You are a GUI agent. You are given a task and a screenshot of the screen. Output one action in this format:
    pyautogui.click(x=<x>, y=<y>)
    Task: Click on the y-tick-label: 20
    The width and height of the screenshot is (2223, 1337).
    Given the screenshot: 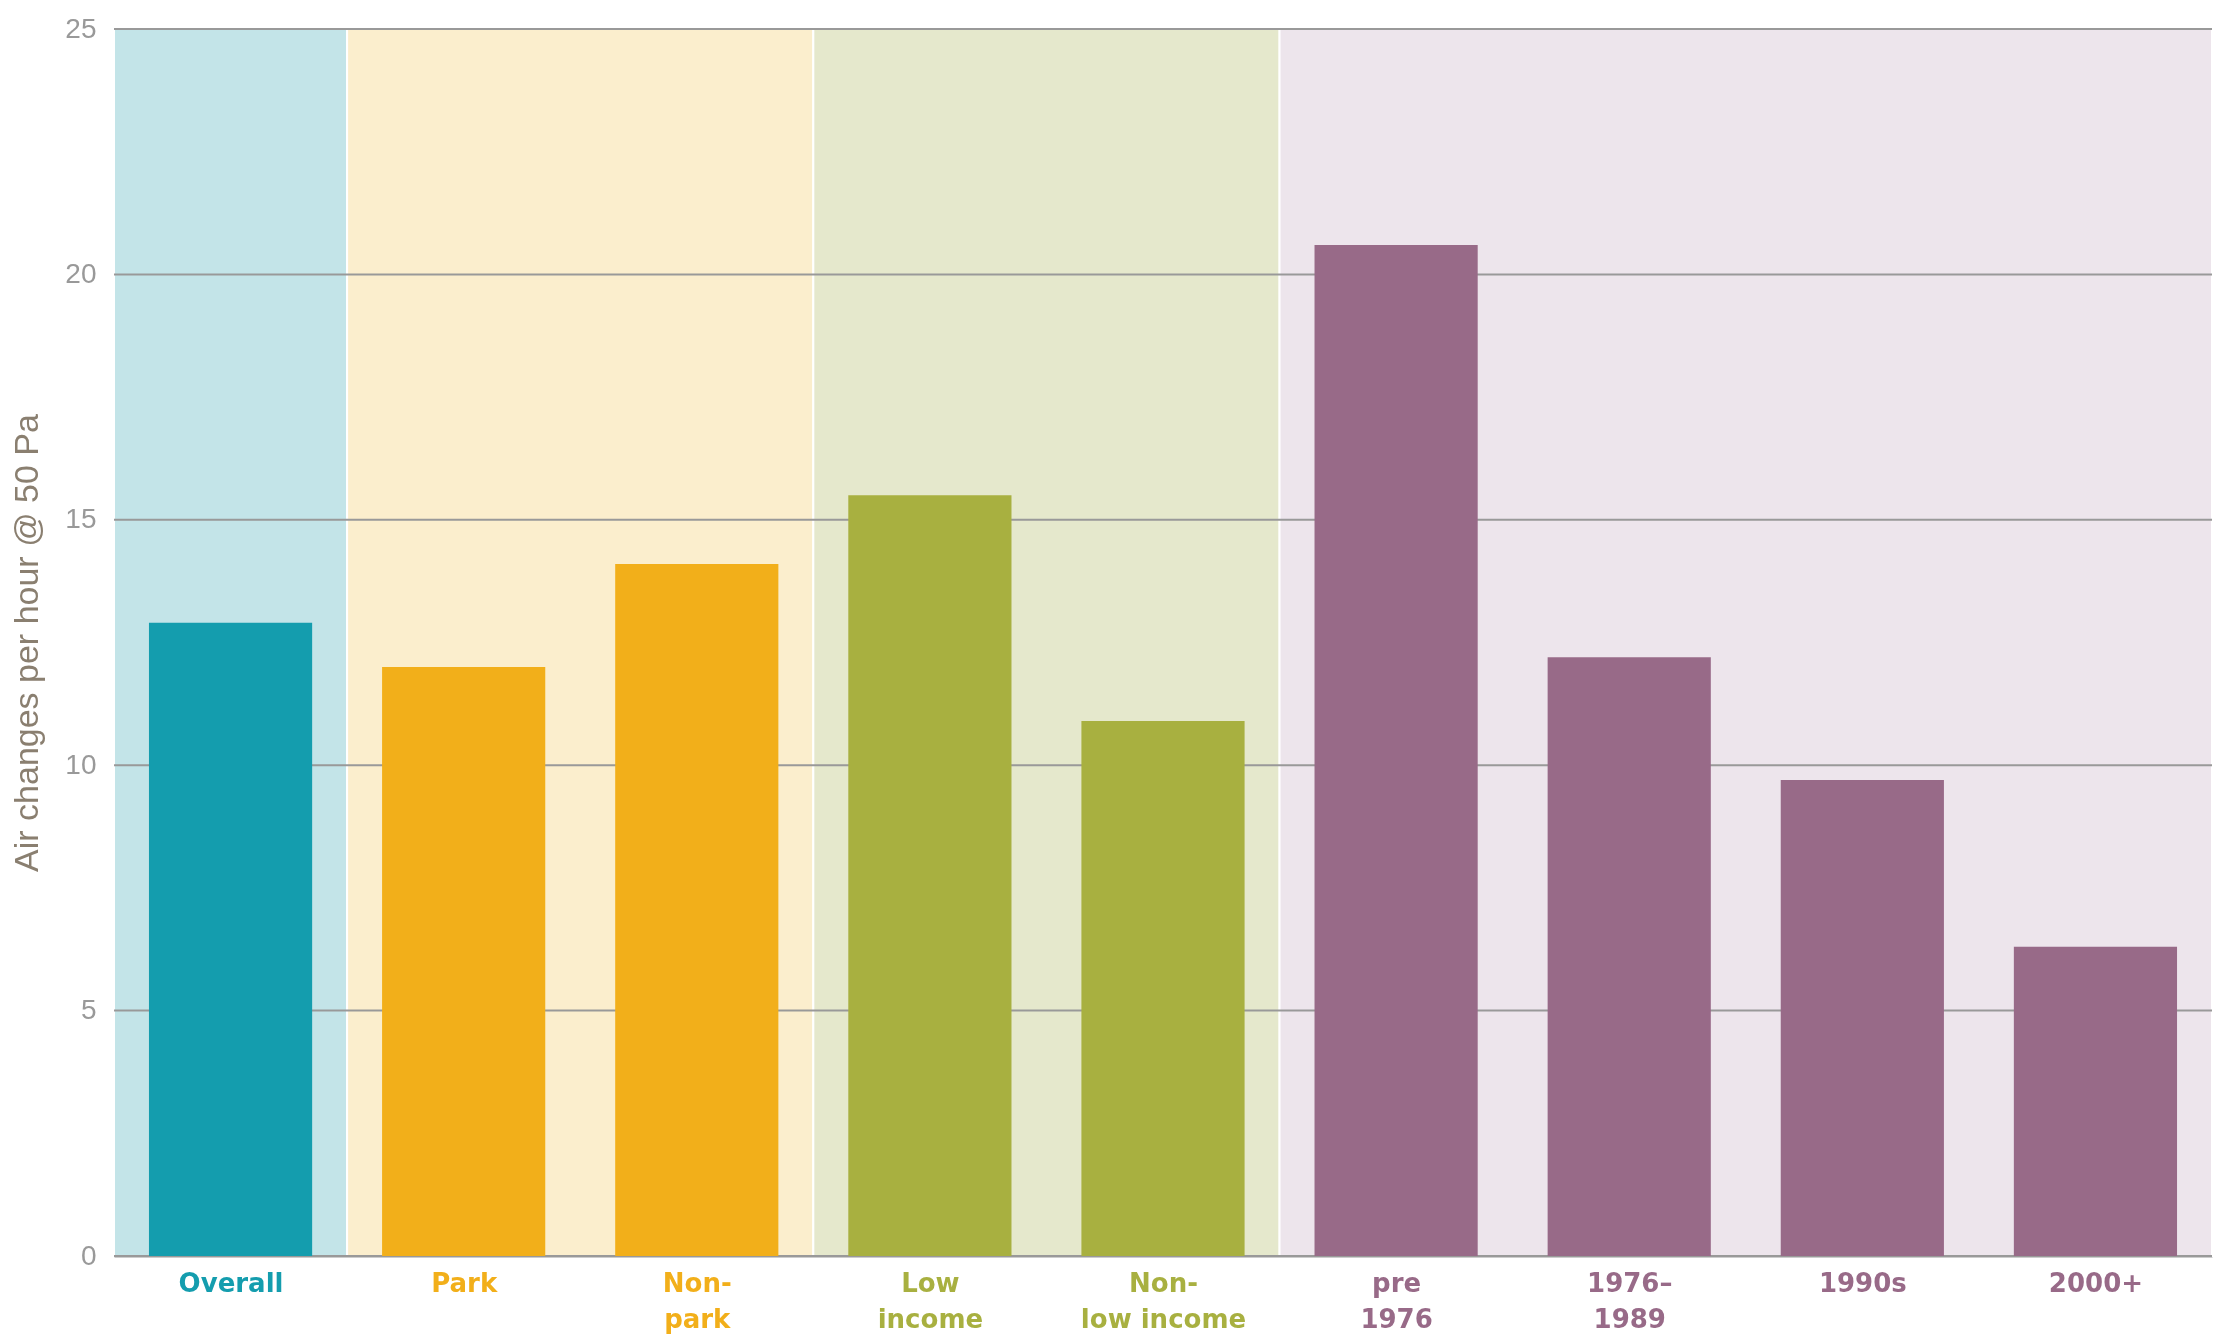 What is the action you would take?
    pyautogui.click(x=81, y=273)
    